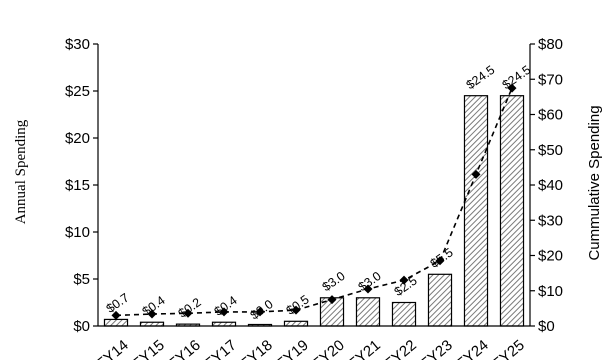 The image size is (609, 360). What do you see at coordinates (546, 326) in the screenshot?
I see `right-tick-label: $0` at bounding box center [546, 326].